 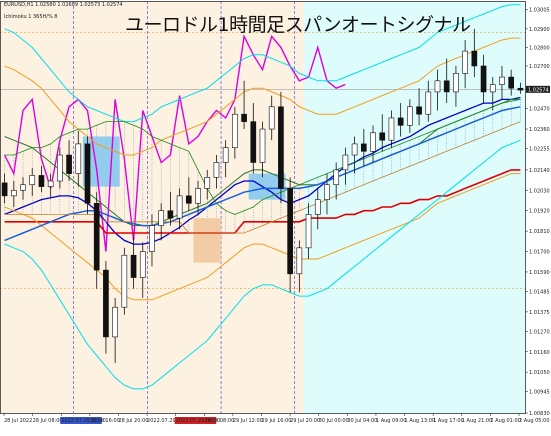 What do you see at coordinates (539, 48) in the screenshot?
I see `y-tick-label: 1.02800` at bounding box center [539, 48].